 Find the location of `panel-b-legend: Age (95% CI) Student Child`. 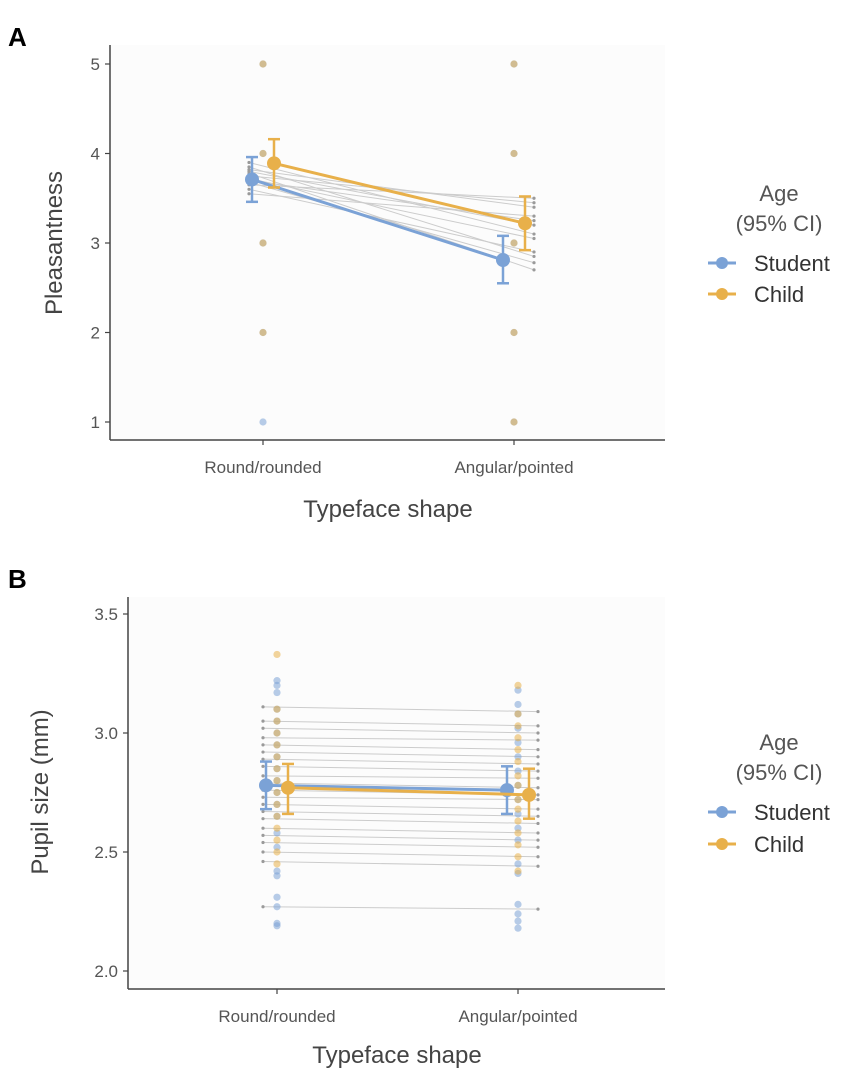

panel-b-legend: Age (95% CI) Student Child is located at coordinates (769, 793).